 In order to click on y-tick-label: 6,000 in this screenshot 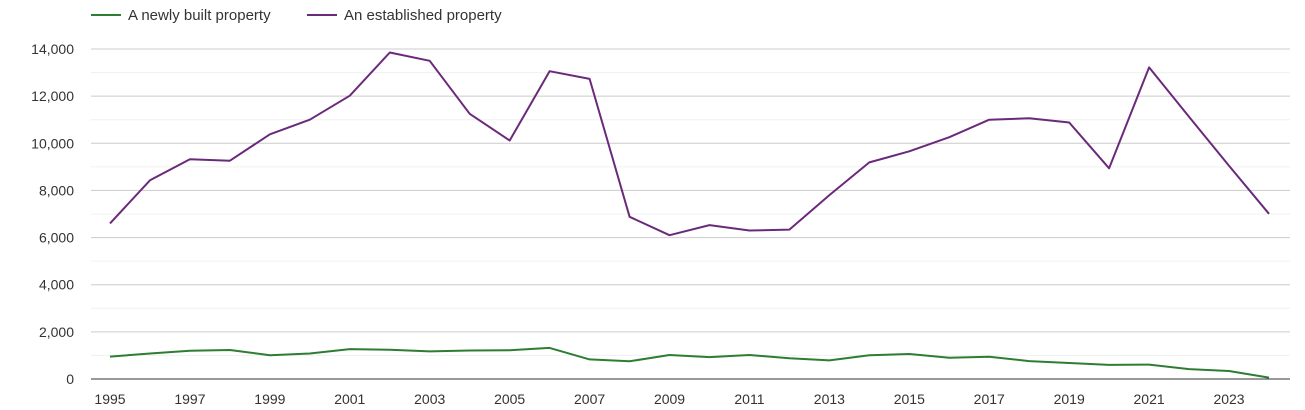, I will do `click(56, 238)`.